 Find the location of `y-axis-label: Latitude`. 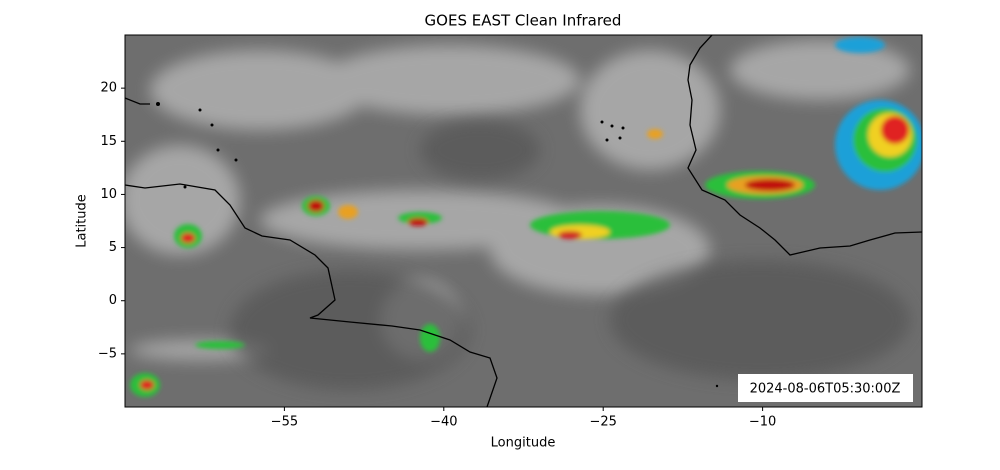

y-axis-label: Latitude is located at coordinates (82, 221).